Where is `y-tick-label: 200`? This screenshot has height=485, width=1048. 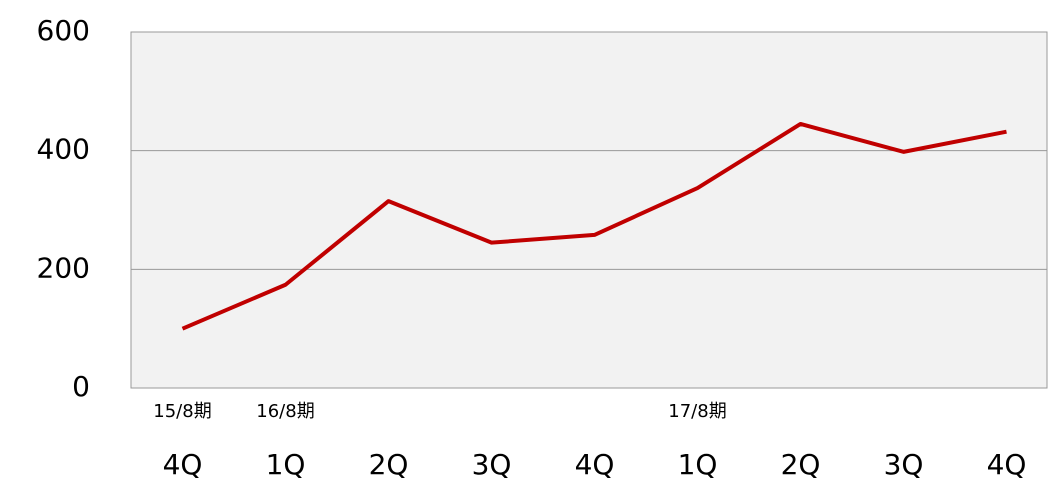 y-tick-label: 200 is located at coordinates (63, 267).